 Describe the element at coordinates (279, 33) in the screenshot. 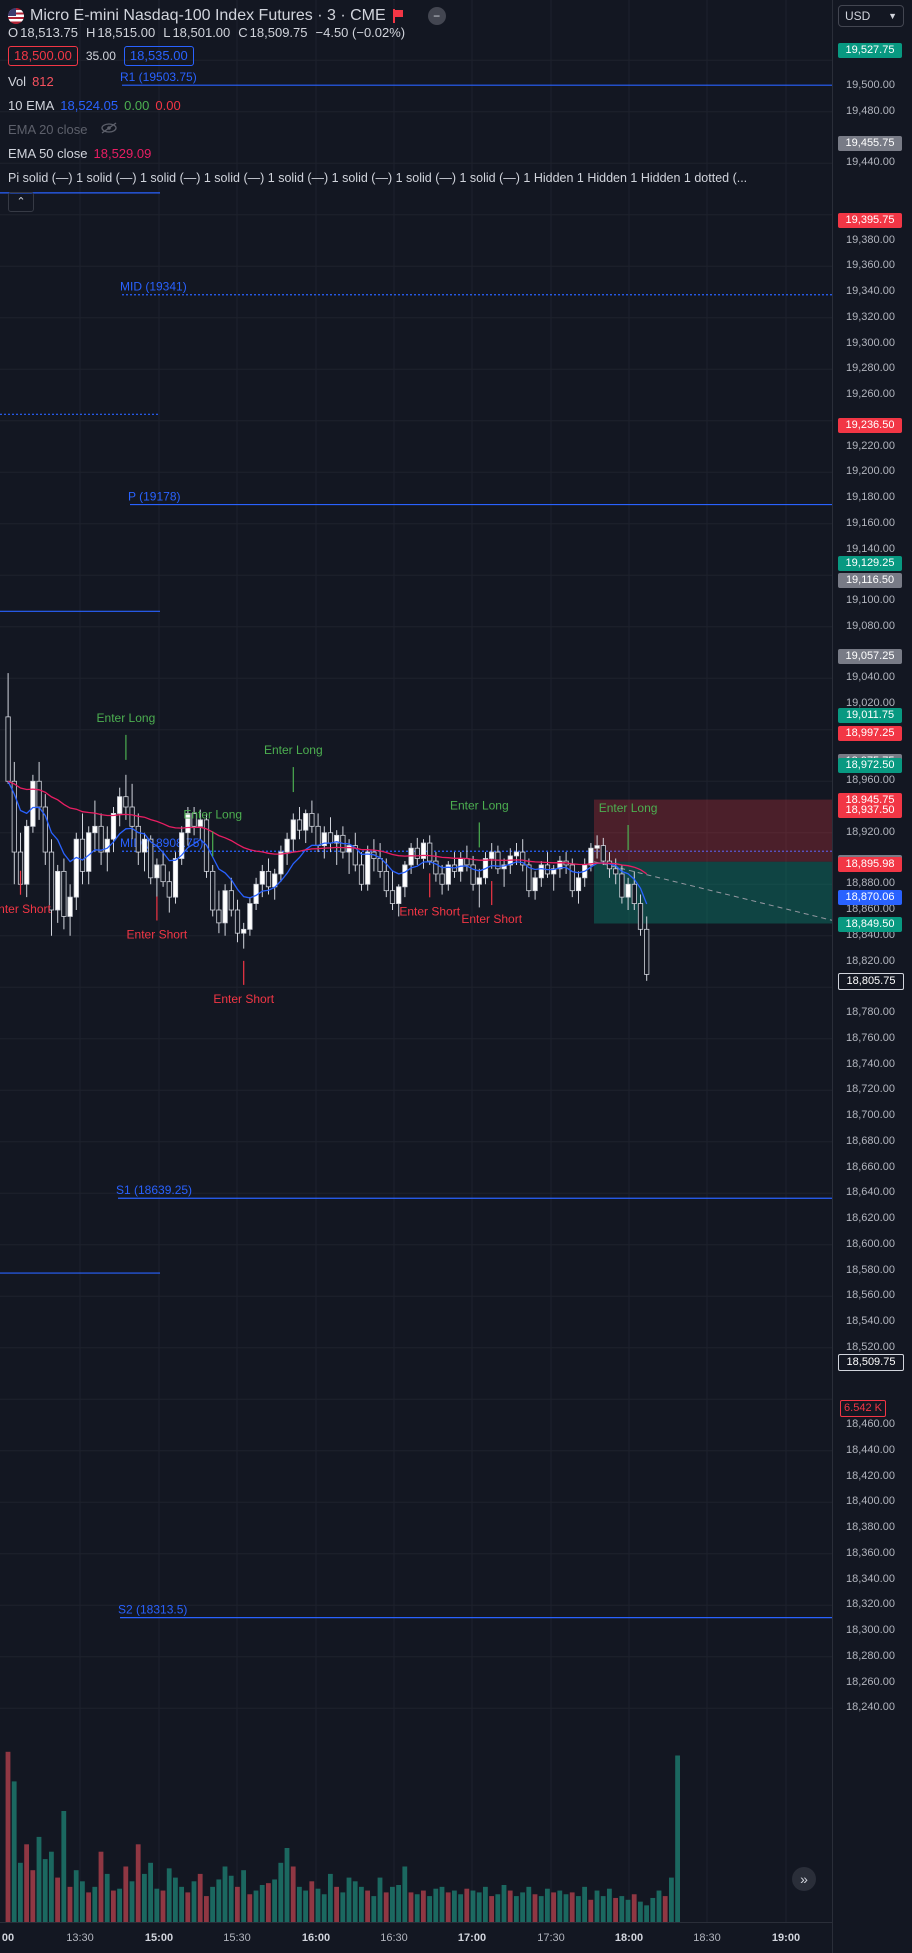

I see `close-value: 18,509.75` at that location.